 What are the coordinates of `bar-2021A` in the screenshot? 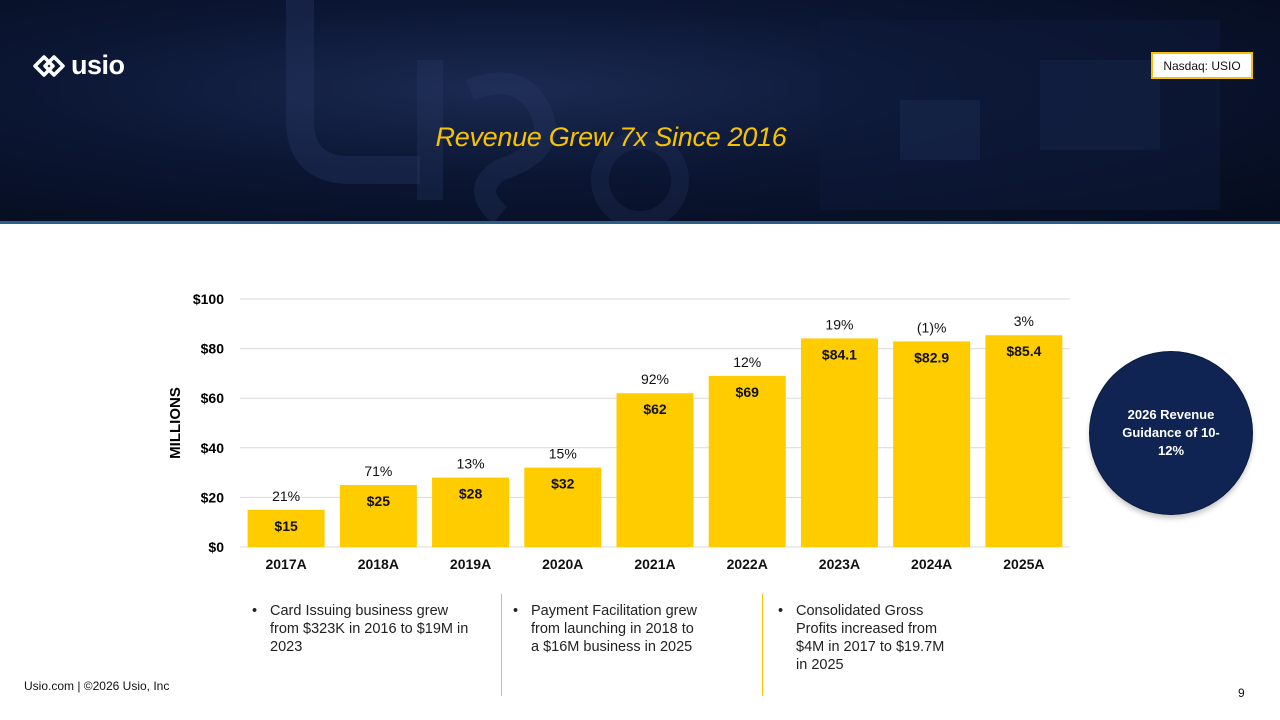 It's located at (655, 470).